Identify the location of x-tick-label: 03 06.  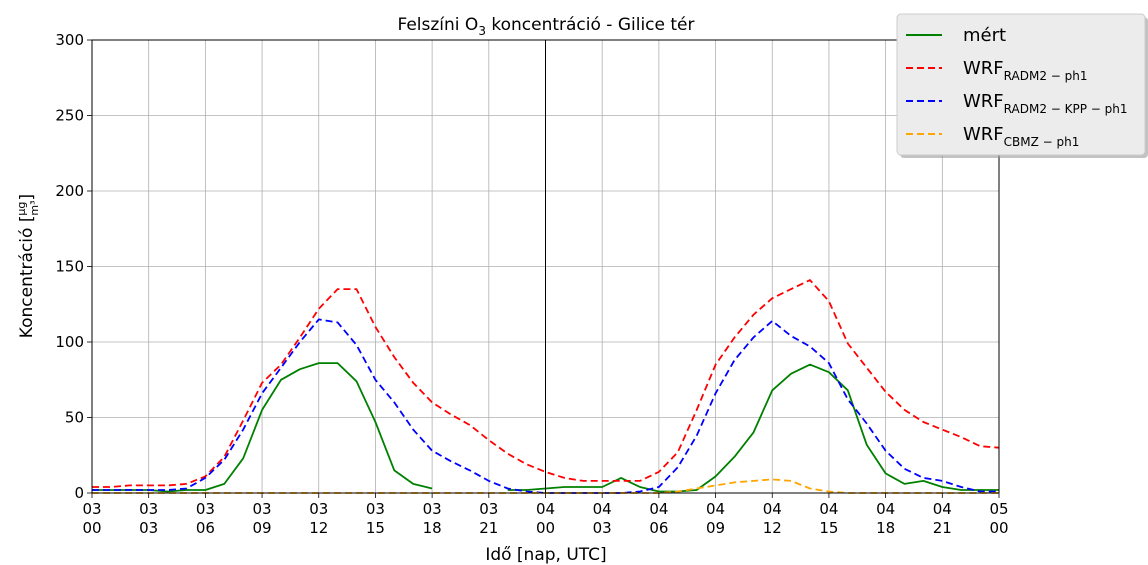
(205, 518).